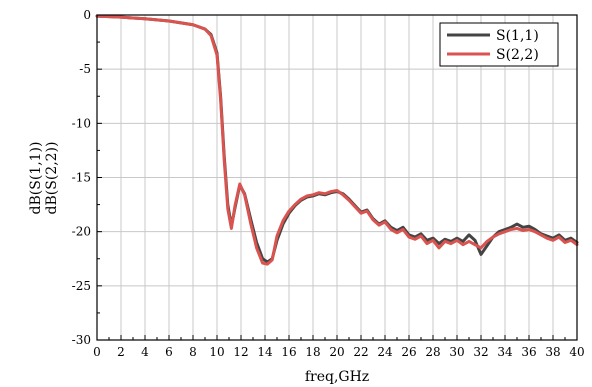  What do you see at coordinates (52, 178) in the screenshot?
I see `y-axis-title-line2: dB(S(2,2))` at bounding box center [52, 178].